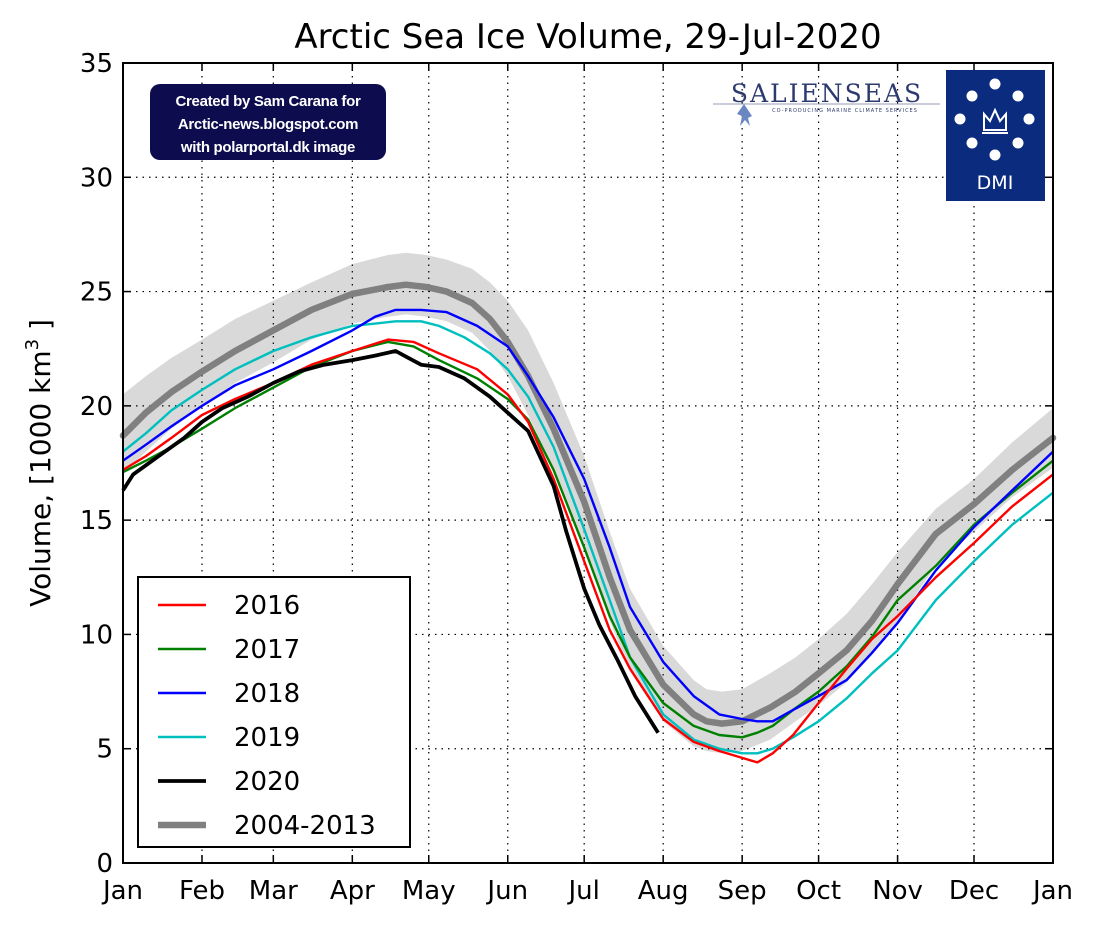 The height and width of the screenshot is (928, 1098). Describe the element at coordinates (267, 782) in the screenshot. I see `legend-label-2020: 2020` at that location.